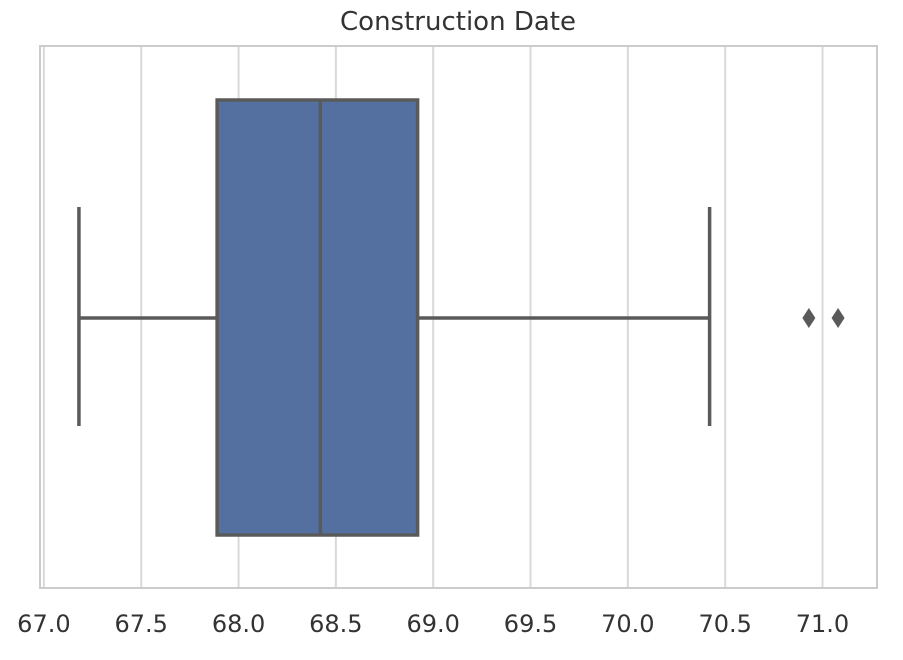 This screenshot has width=903, height=660. I want to click on x-tick-label: 67.5, so click(140, 624).